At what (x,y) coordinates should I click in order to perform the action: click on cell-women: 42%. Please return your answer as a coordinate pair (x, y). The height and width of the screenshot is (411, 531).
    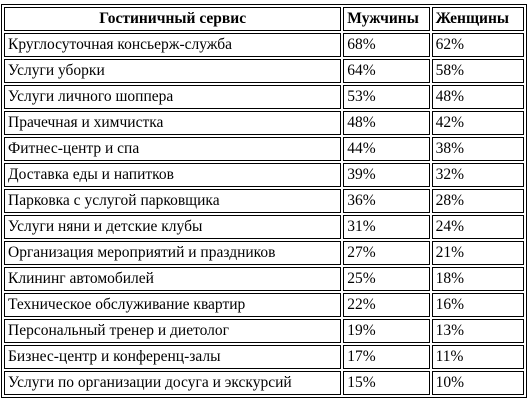
    Looking at the image, I should click on (477, 123).